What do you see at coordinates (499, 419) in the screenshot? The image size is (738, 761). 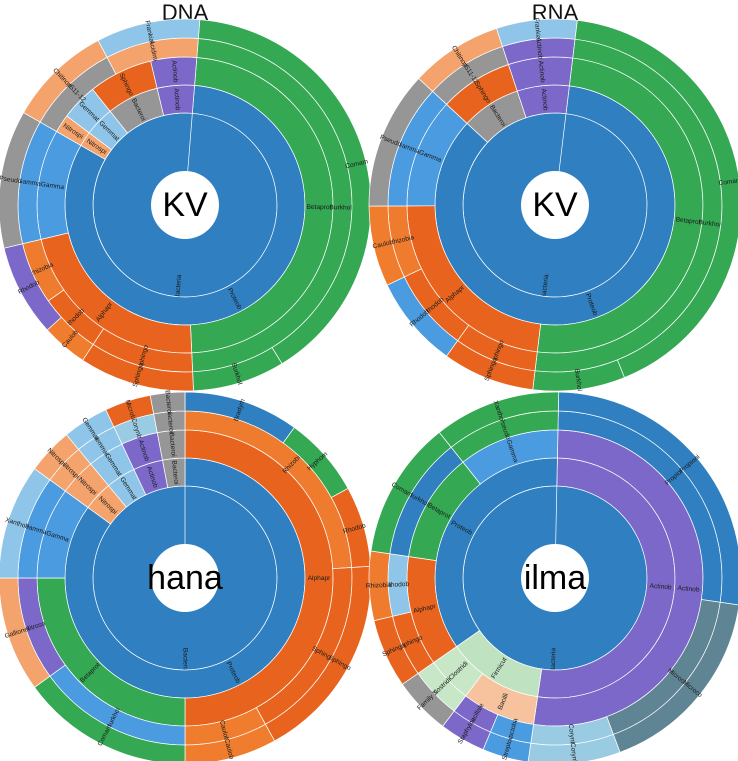 I see `segment-xantho` at bounding box center [499, 419].